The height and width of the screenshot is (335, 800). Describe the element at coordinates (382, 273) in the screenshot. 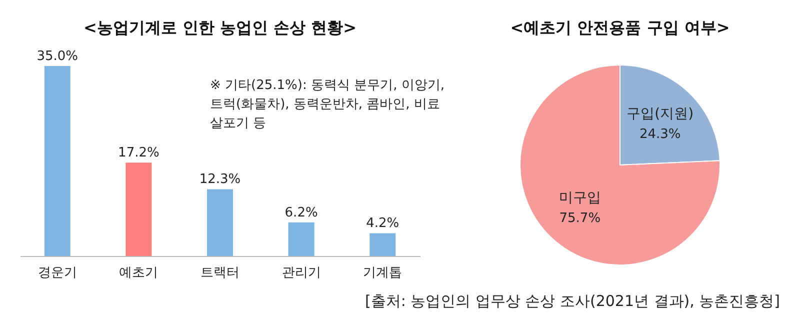

I see `x-tick-label: 기계톱` at that location.